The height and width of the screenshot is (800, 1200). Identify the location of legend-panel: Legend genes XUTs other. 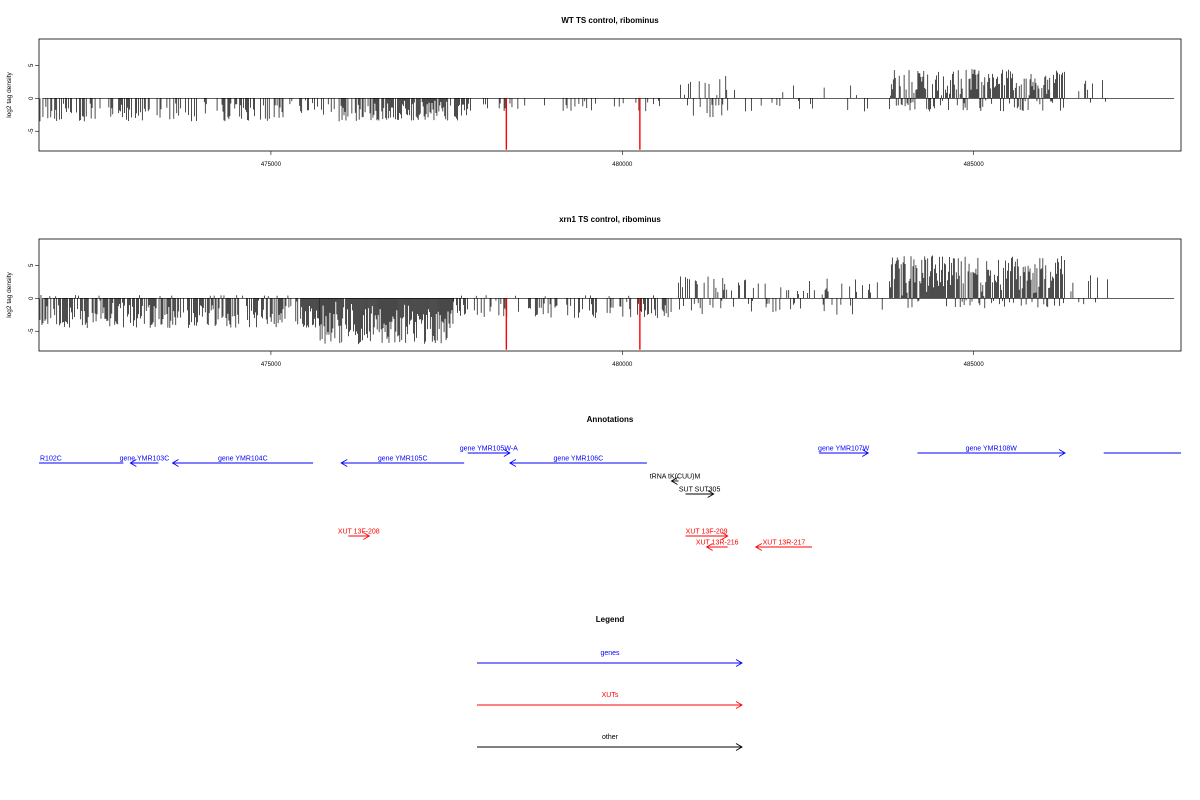
(610, 683).